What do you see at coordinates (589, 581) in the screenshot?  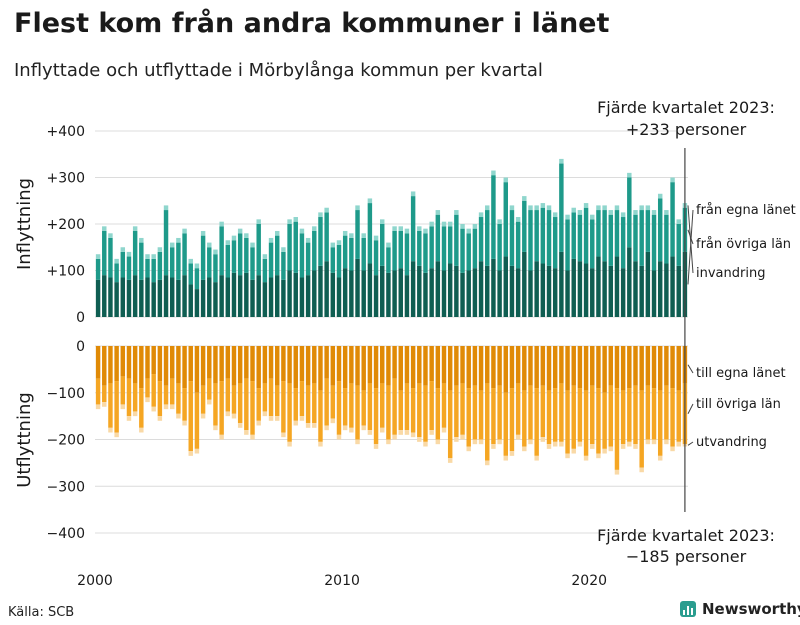 I see `x-tick-label: 2020` at bounding box center [589, 581].